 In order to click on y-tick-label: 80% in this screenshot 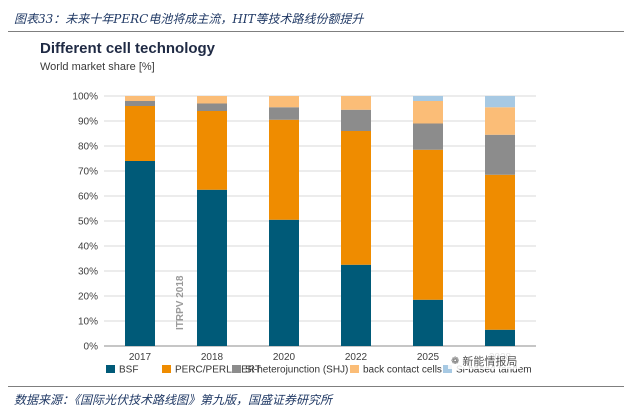, I will do `click(88, 147)`.